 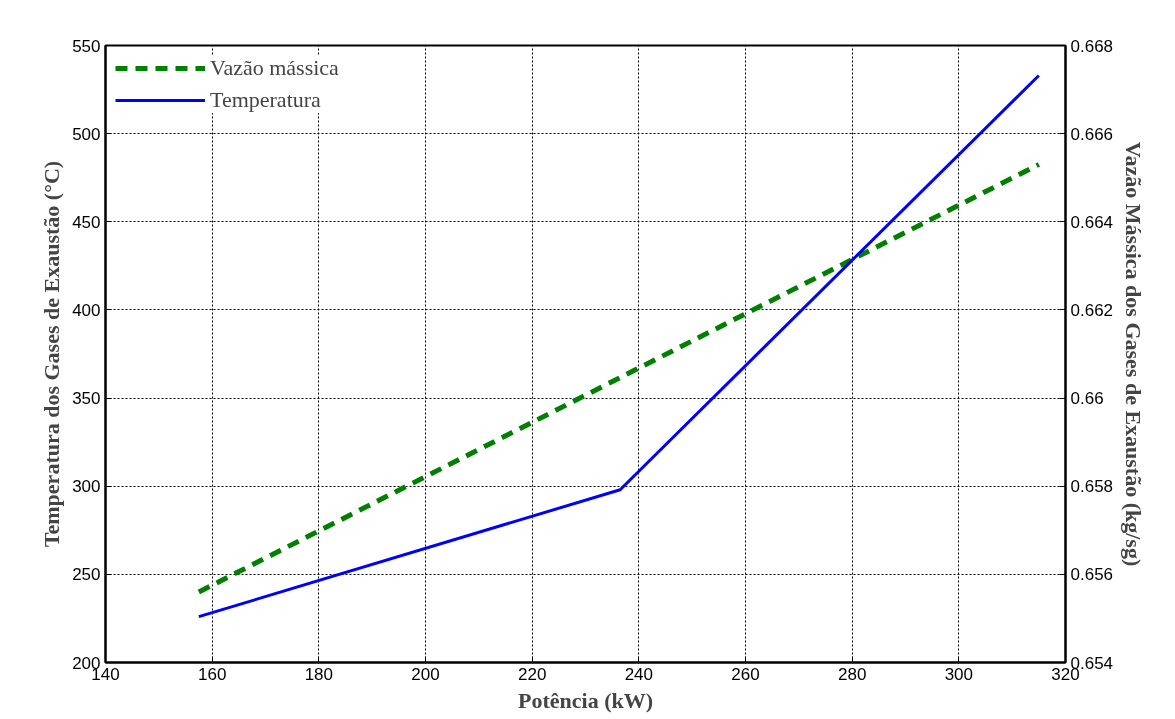 What do you see at coordinates (265, 100) in the screenshot?
I see `legend-label: Temperatura` at bounding box center [265, 100].